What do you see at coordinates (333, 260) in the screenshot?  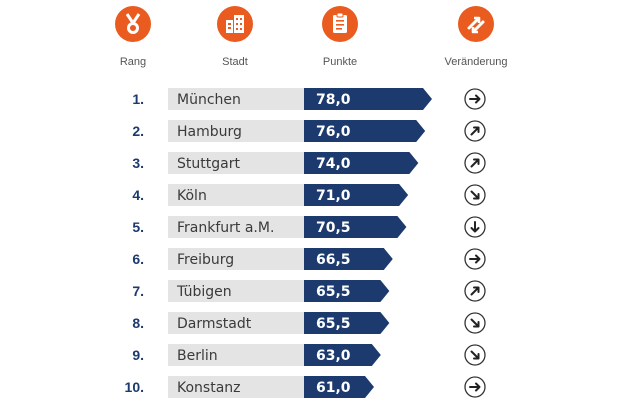 I see `value-label: 66,5` at bounding box center [333, 260].